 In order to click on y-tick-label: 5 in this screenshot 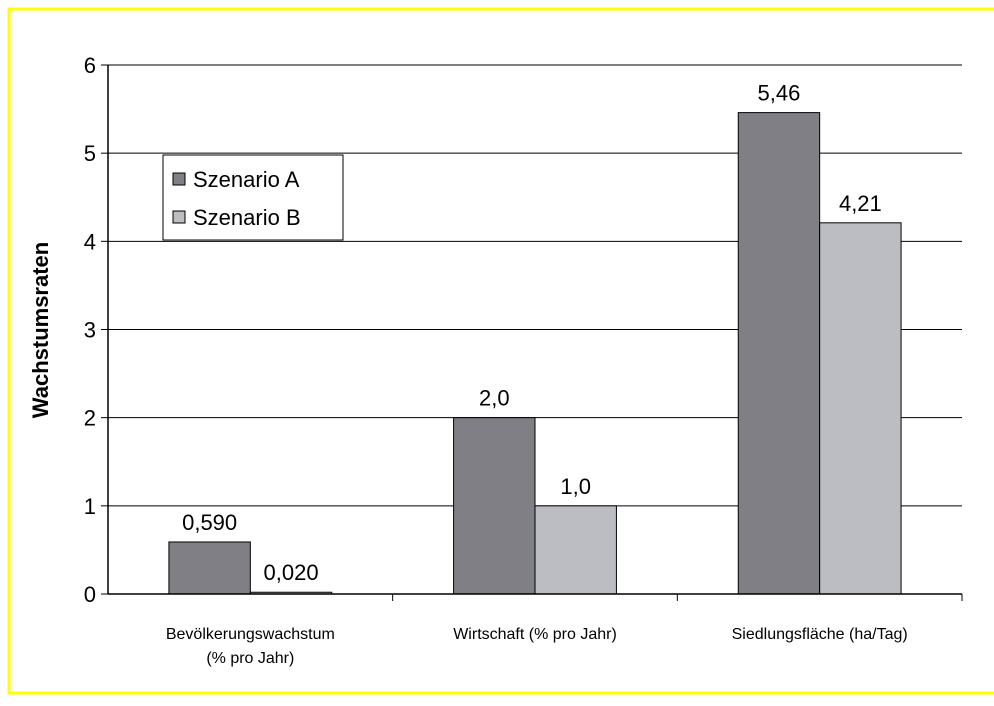, I will do `click(90, 153)`.